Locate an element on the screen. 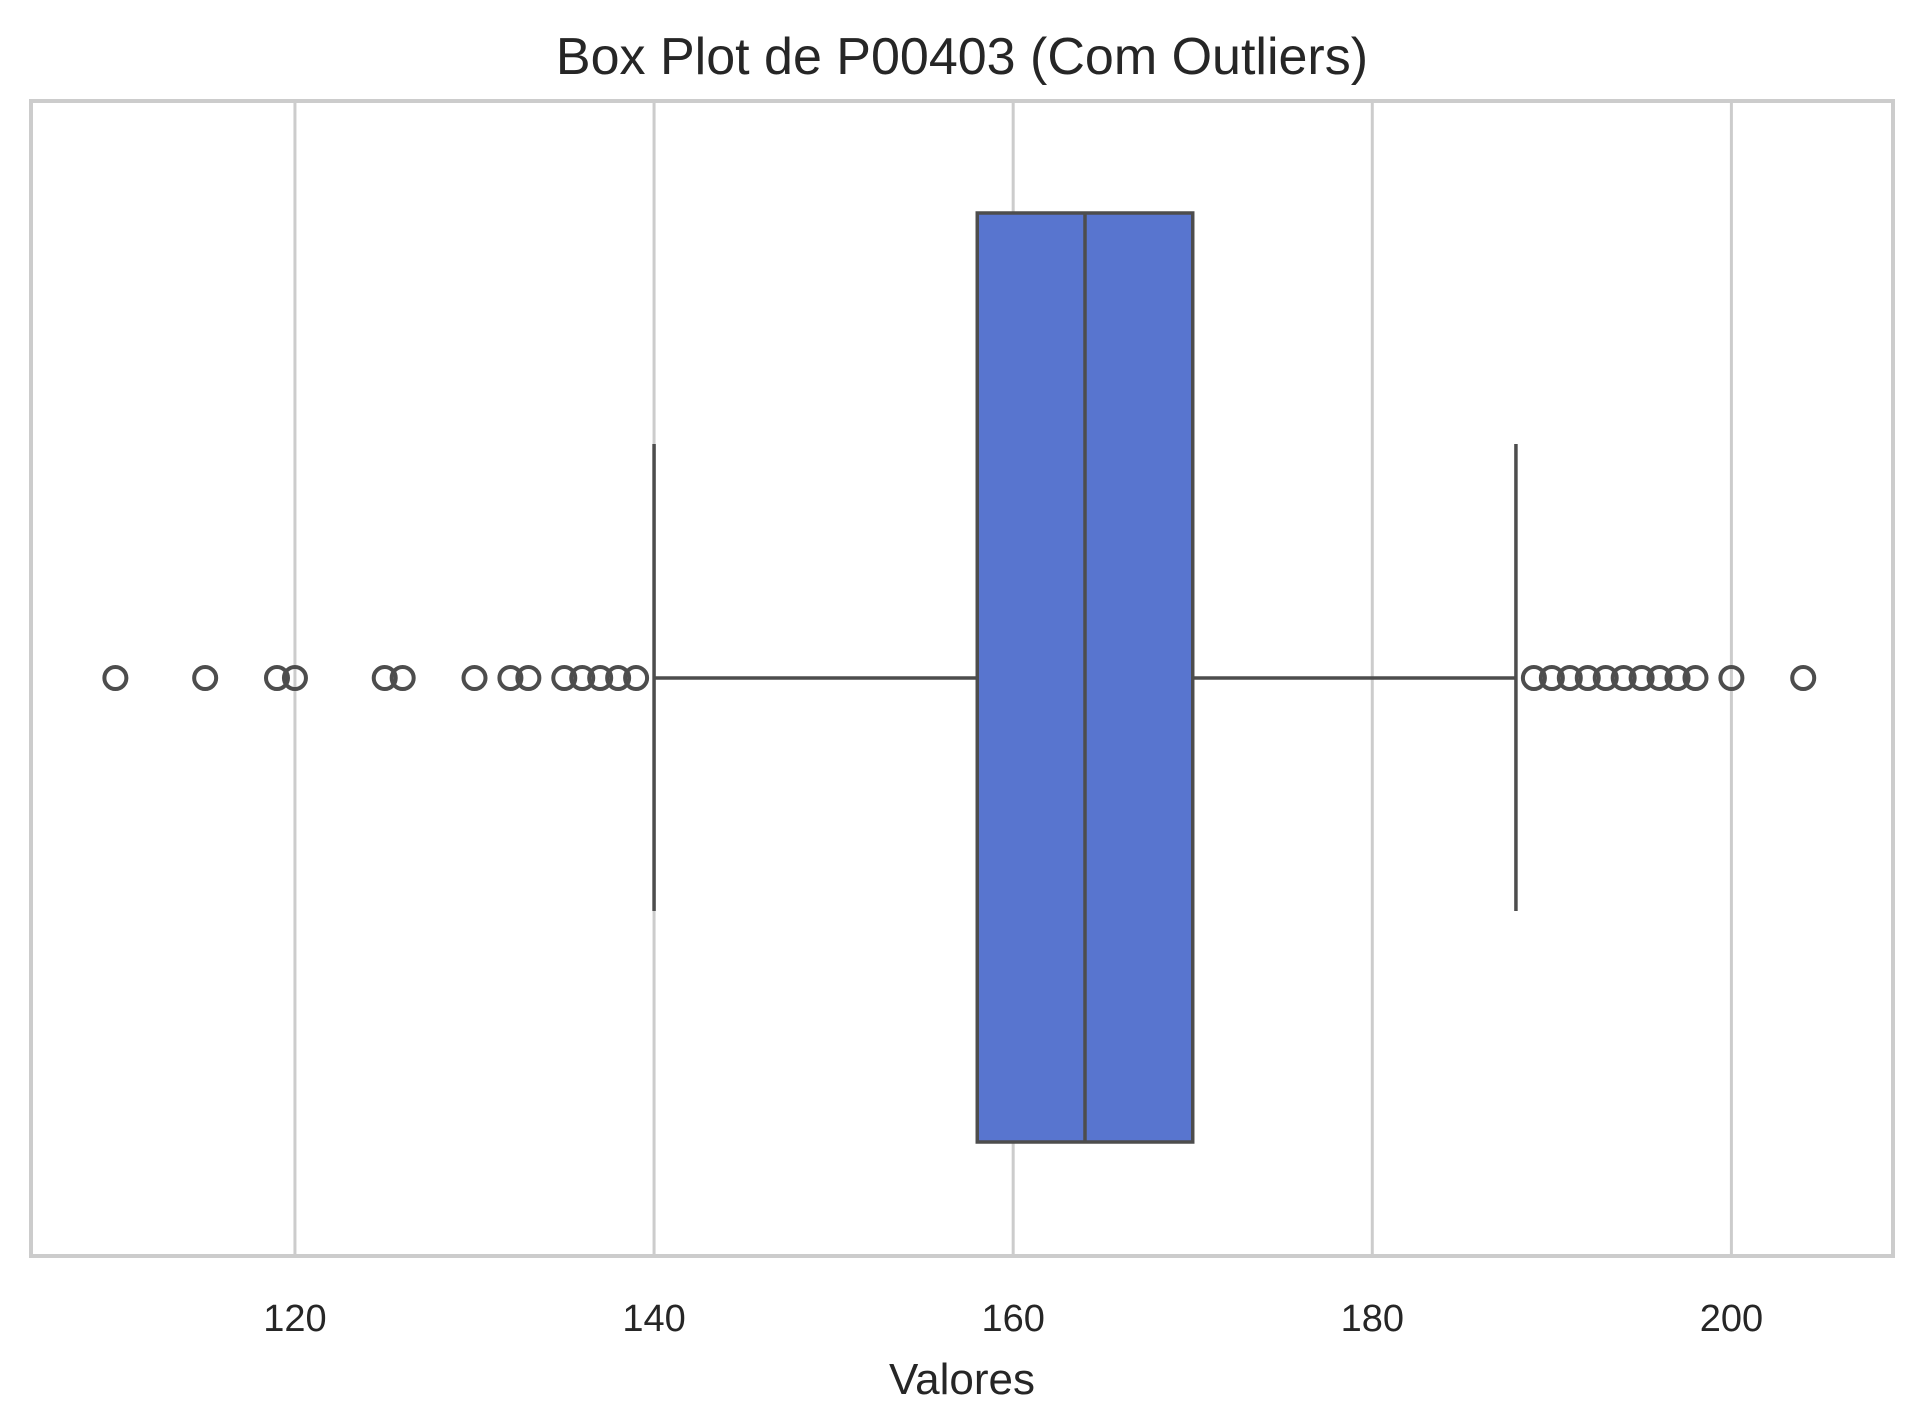  x-tick-label: 180 is located at coordinates (1372, 1319).